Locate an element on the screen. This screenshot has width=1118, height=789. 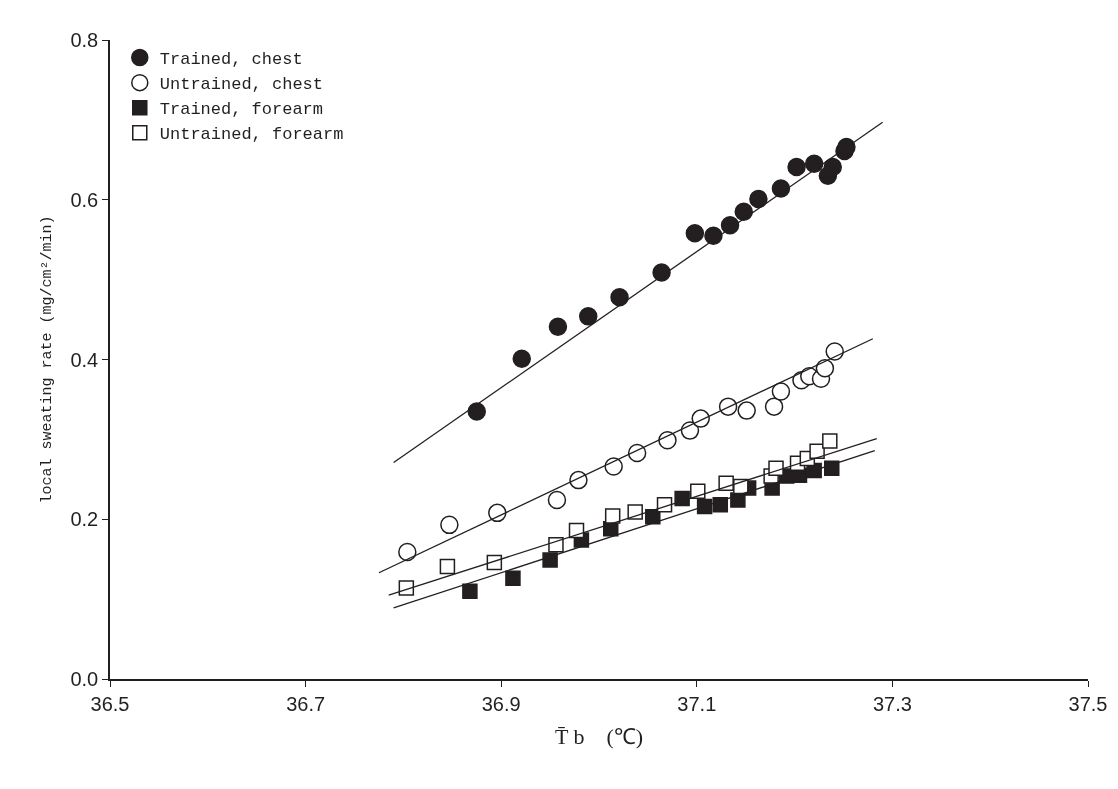
y-tick-label: 0.8 is located at coordinates (84, 40).